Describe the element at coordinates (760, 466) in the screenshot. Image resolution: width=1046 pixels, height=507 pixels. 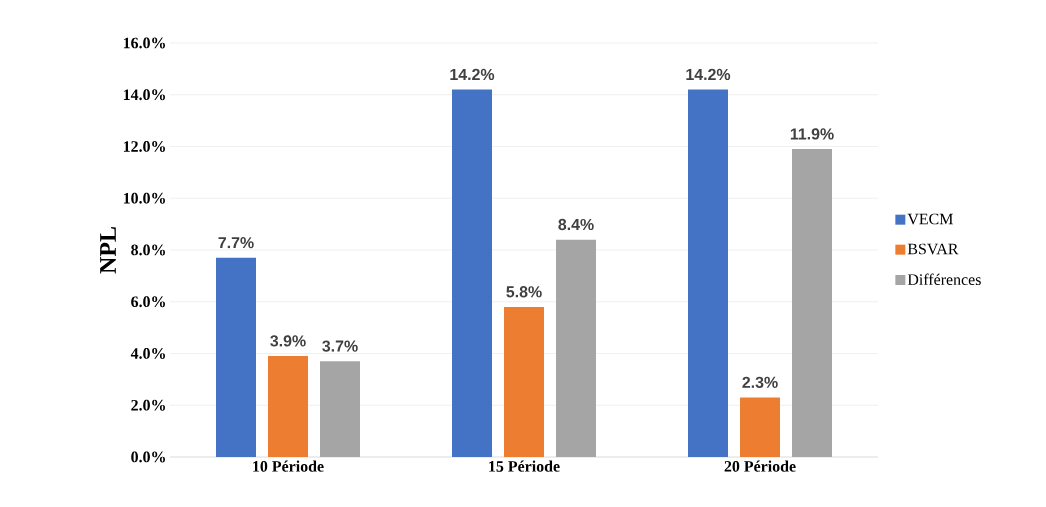
I see `x-tick-label: 20 Période` at that location.